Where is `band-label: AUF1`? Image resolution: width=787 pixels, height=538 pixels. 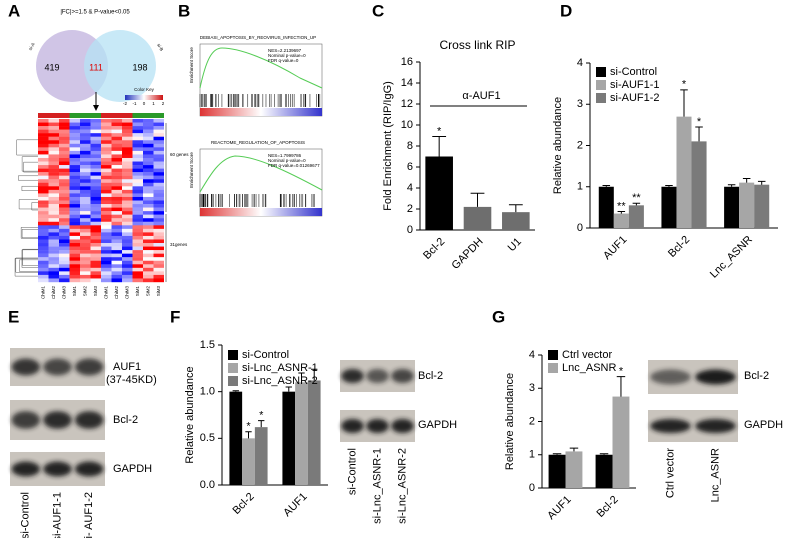
band-label: AUF1 is located at coordinates (127, 367).